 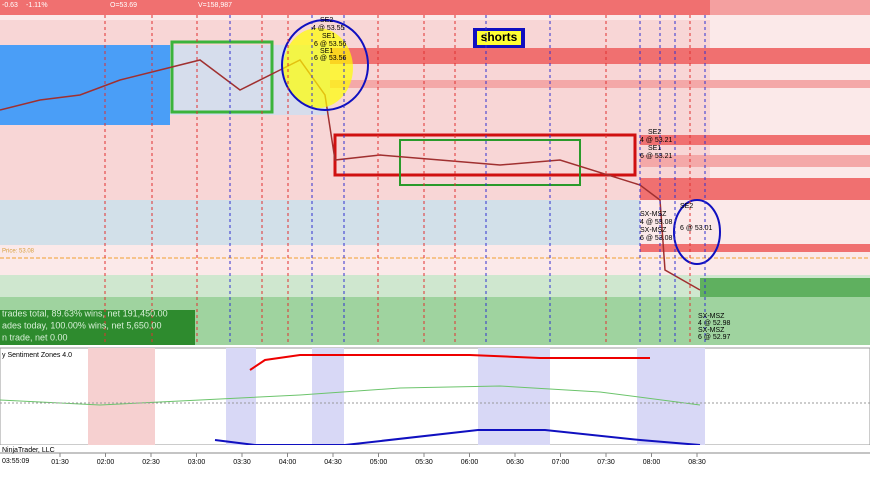 What do you see at coordinates (333, 462) in the screenshot?
I see `time-label: 04:30` at bounding box center [333, 462].